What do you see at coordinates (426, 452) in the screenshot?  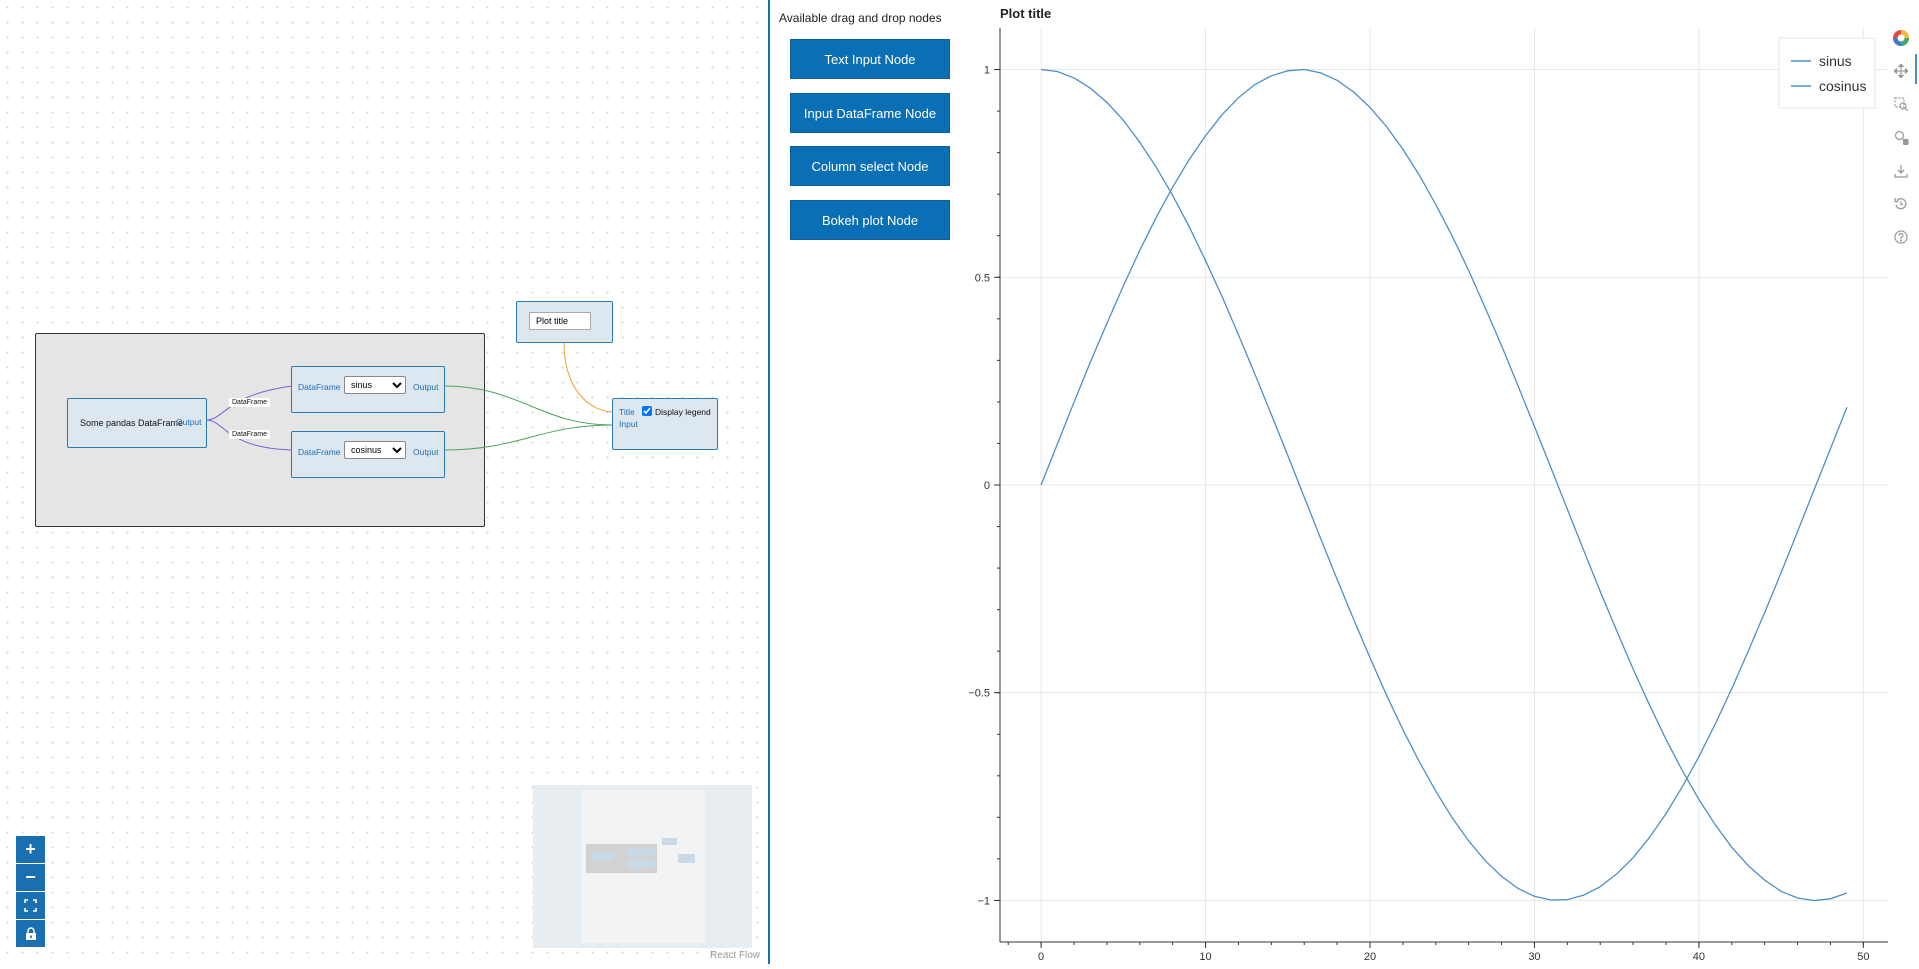 I see `select-node-2-output-port: Output` at bounding box center [426, 452].